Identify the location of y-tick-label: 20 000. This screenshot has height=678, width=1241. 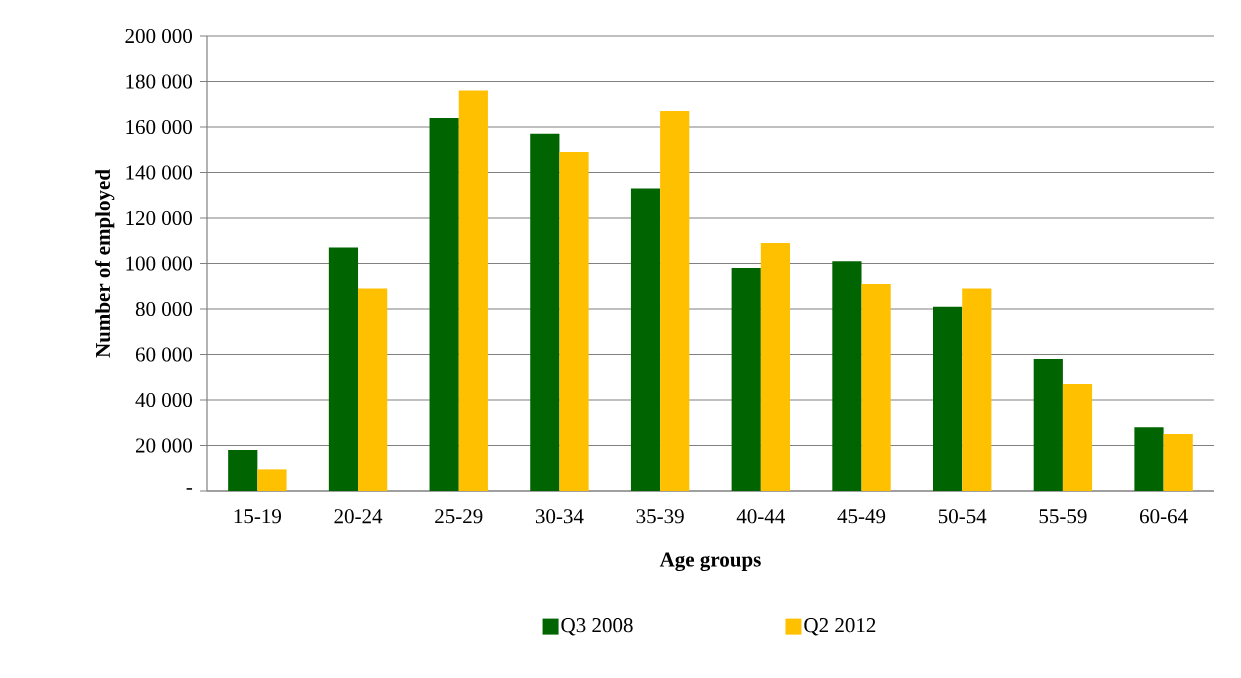
(163, 445).